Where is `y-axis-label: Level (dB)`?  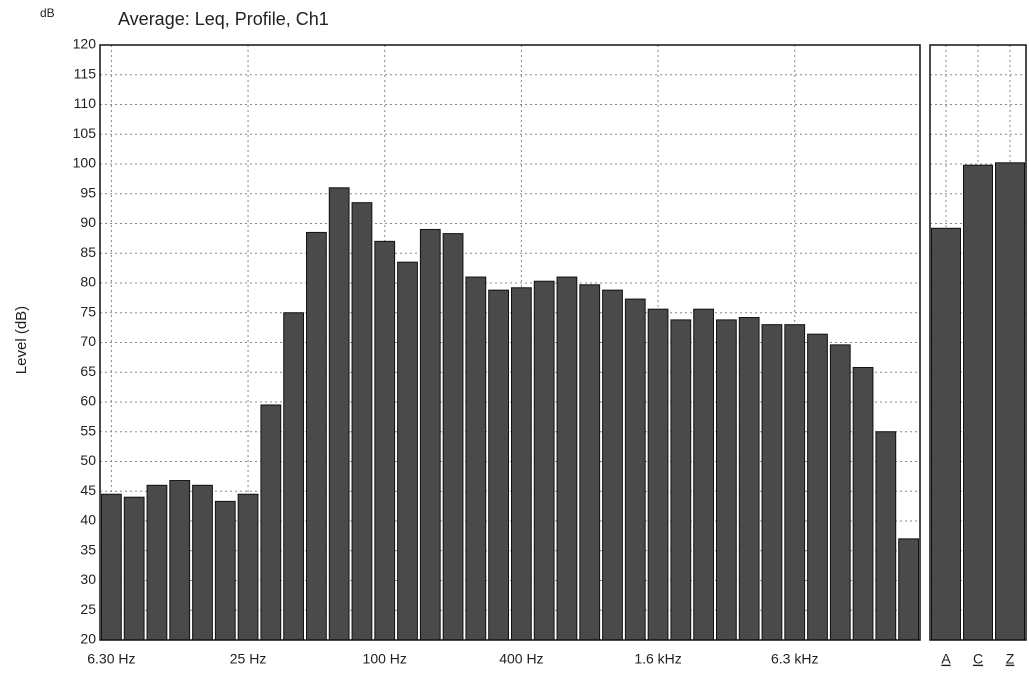
y-axis-label: Level (dB) is located at coordinates (21, 340).